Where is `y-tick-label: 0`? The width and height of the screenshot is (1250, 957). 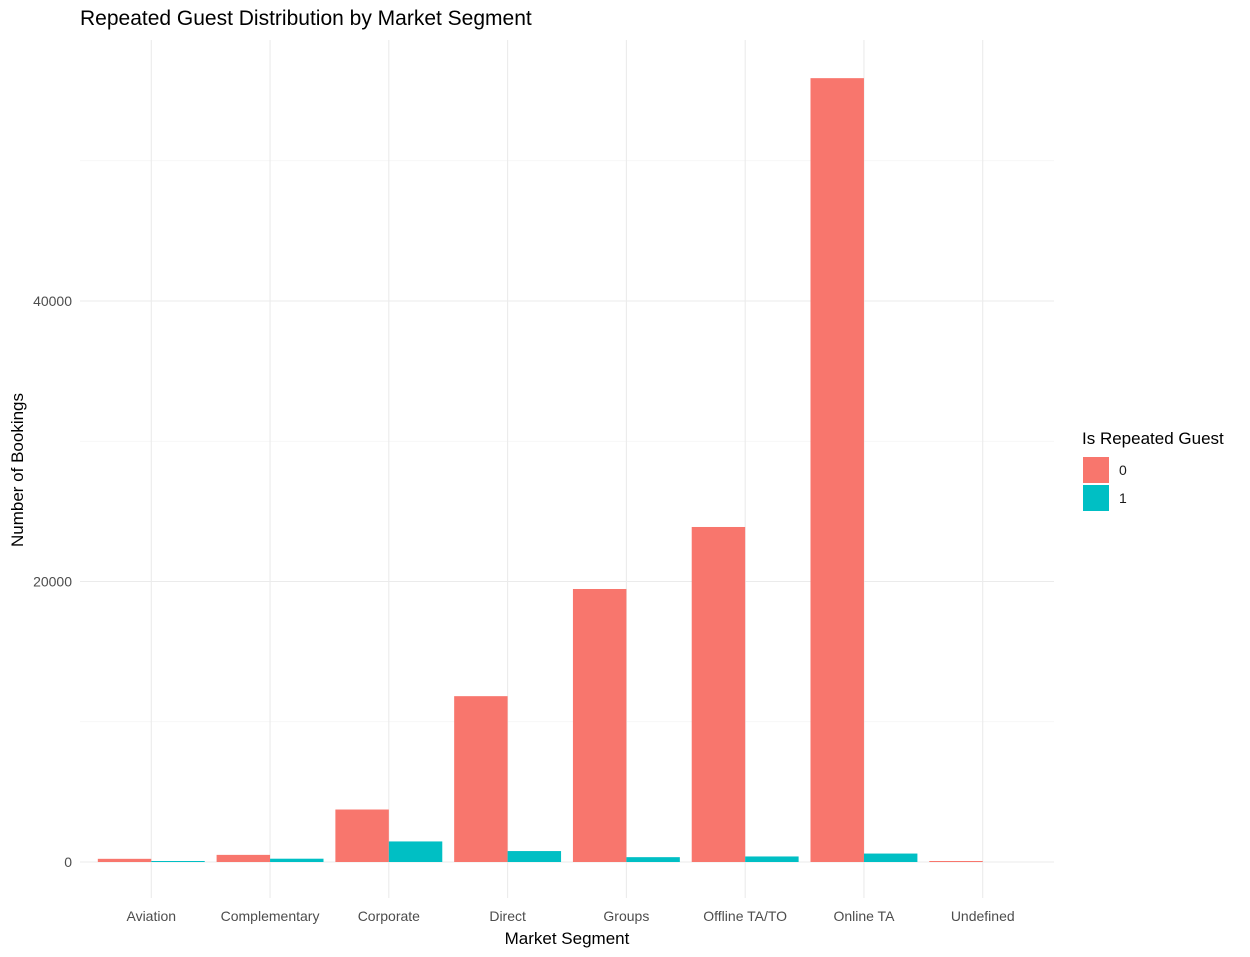 y-tick-label: 0 is located at coordinates (68, 862).